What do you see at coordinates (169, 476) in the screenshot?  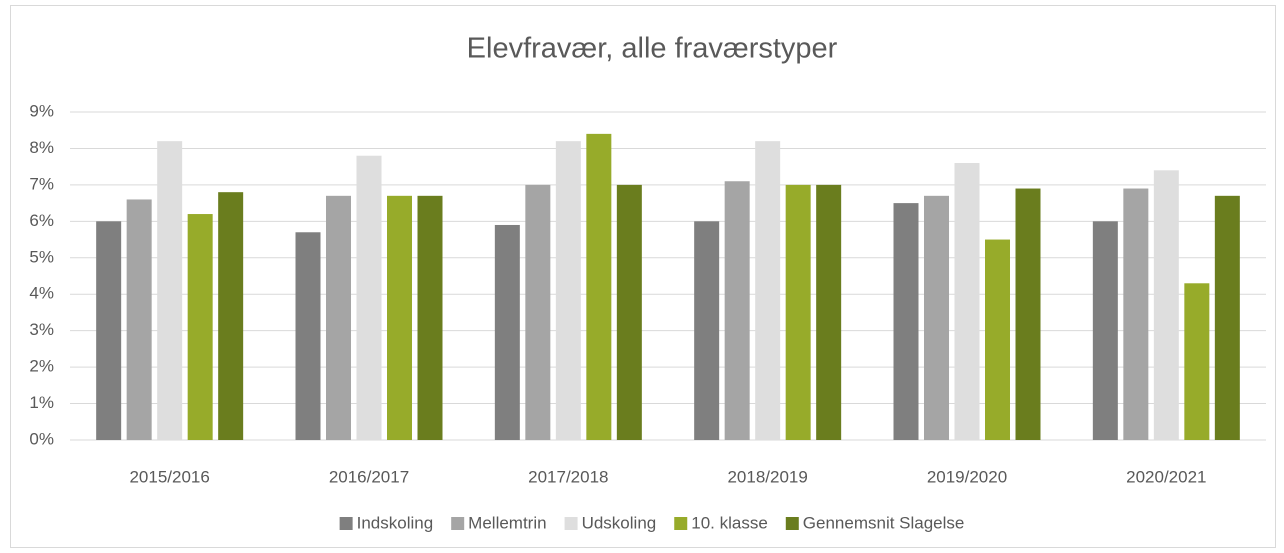 I see `x-tick-label: 2015/2016` at bounding box center [169, 476].